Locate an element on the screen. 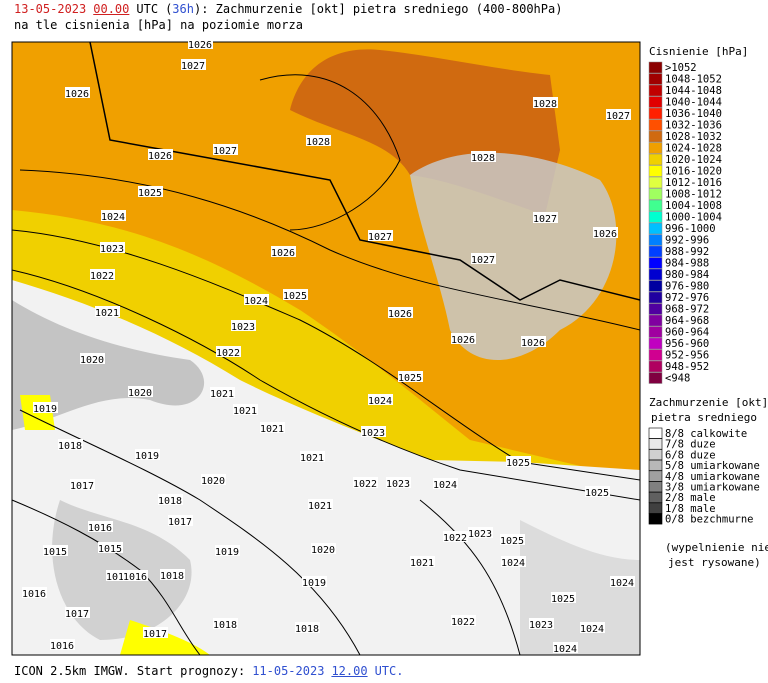 This screenshot has width=768, height=683. cloud-legend-label: 4/8 umiarkowane is located at coordinates (712, 477).